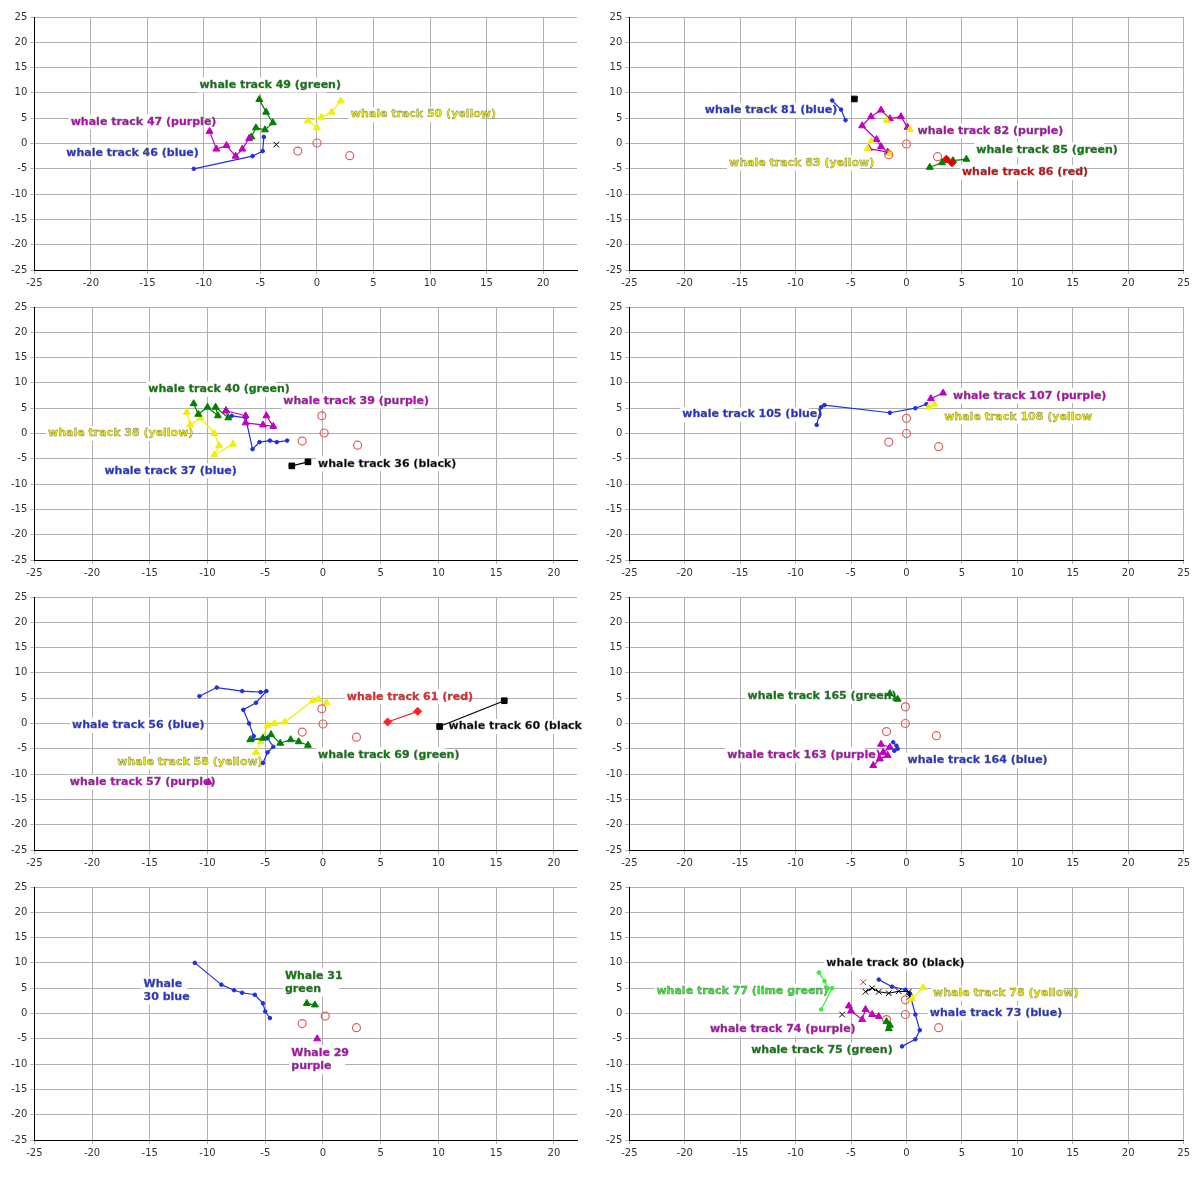 This screenshot has width=1201, height=1178. I want to click on series-label: whale track 81 (blue), so click(771, 110).